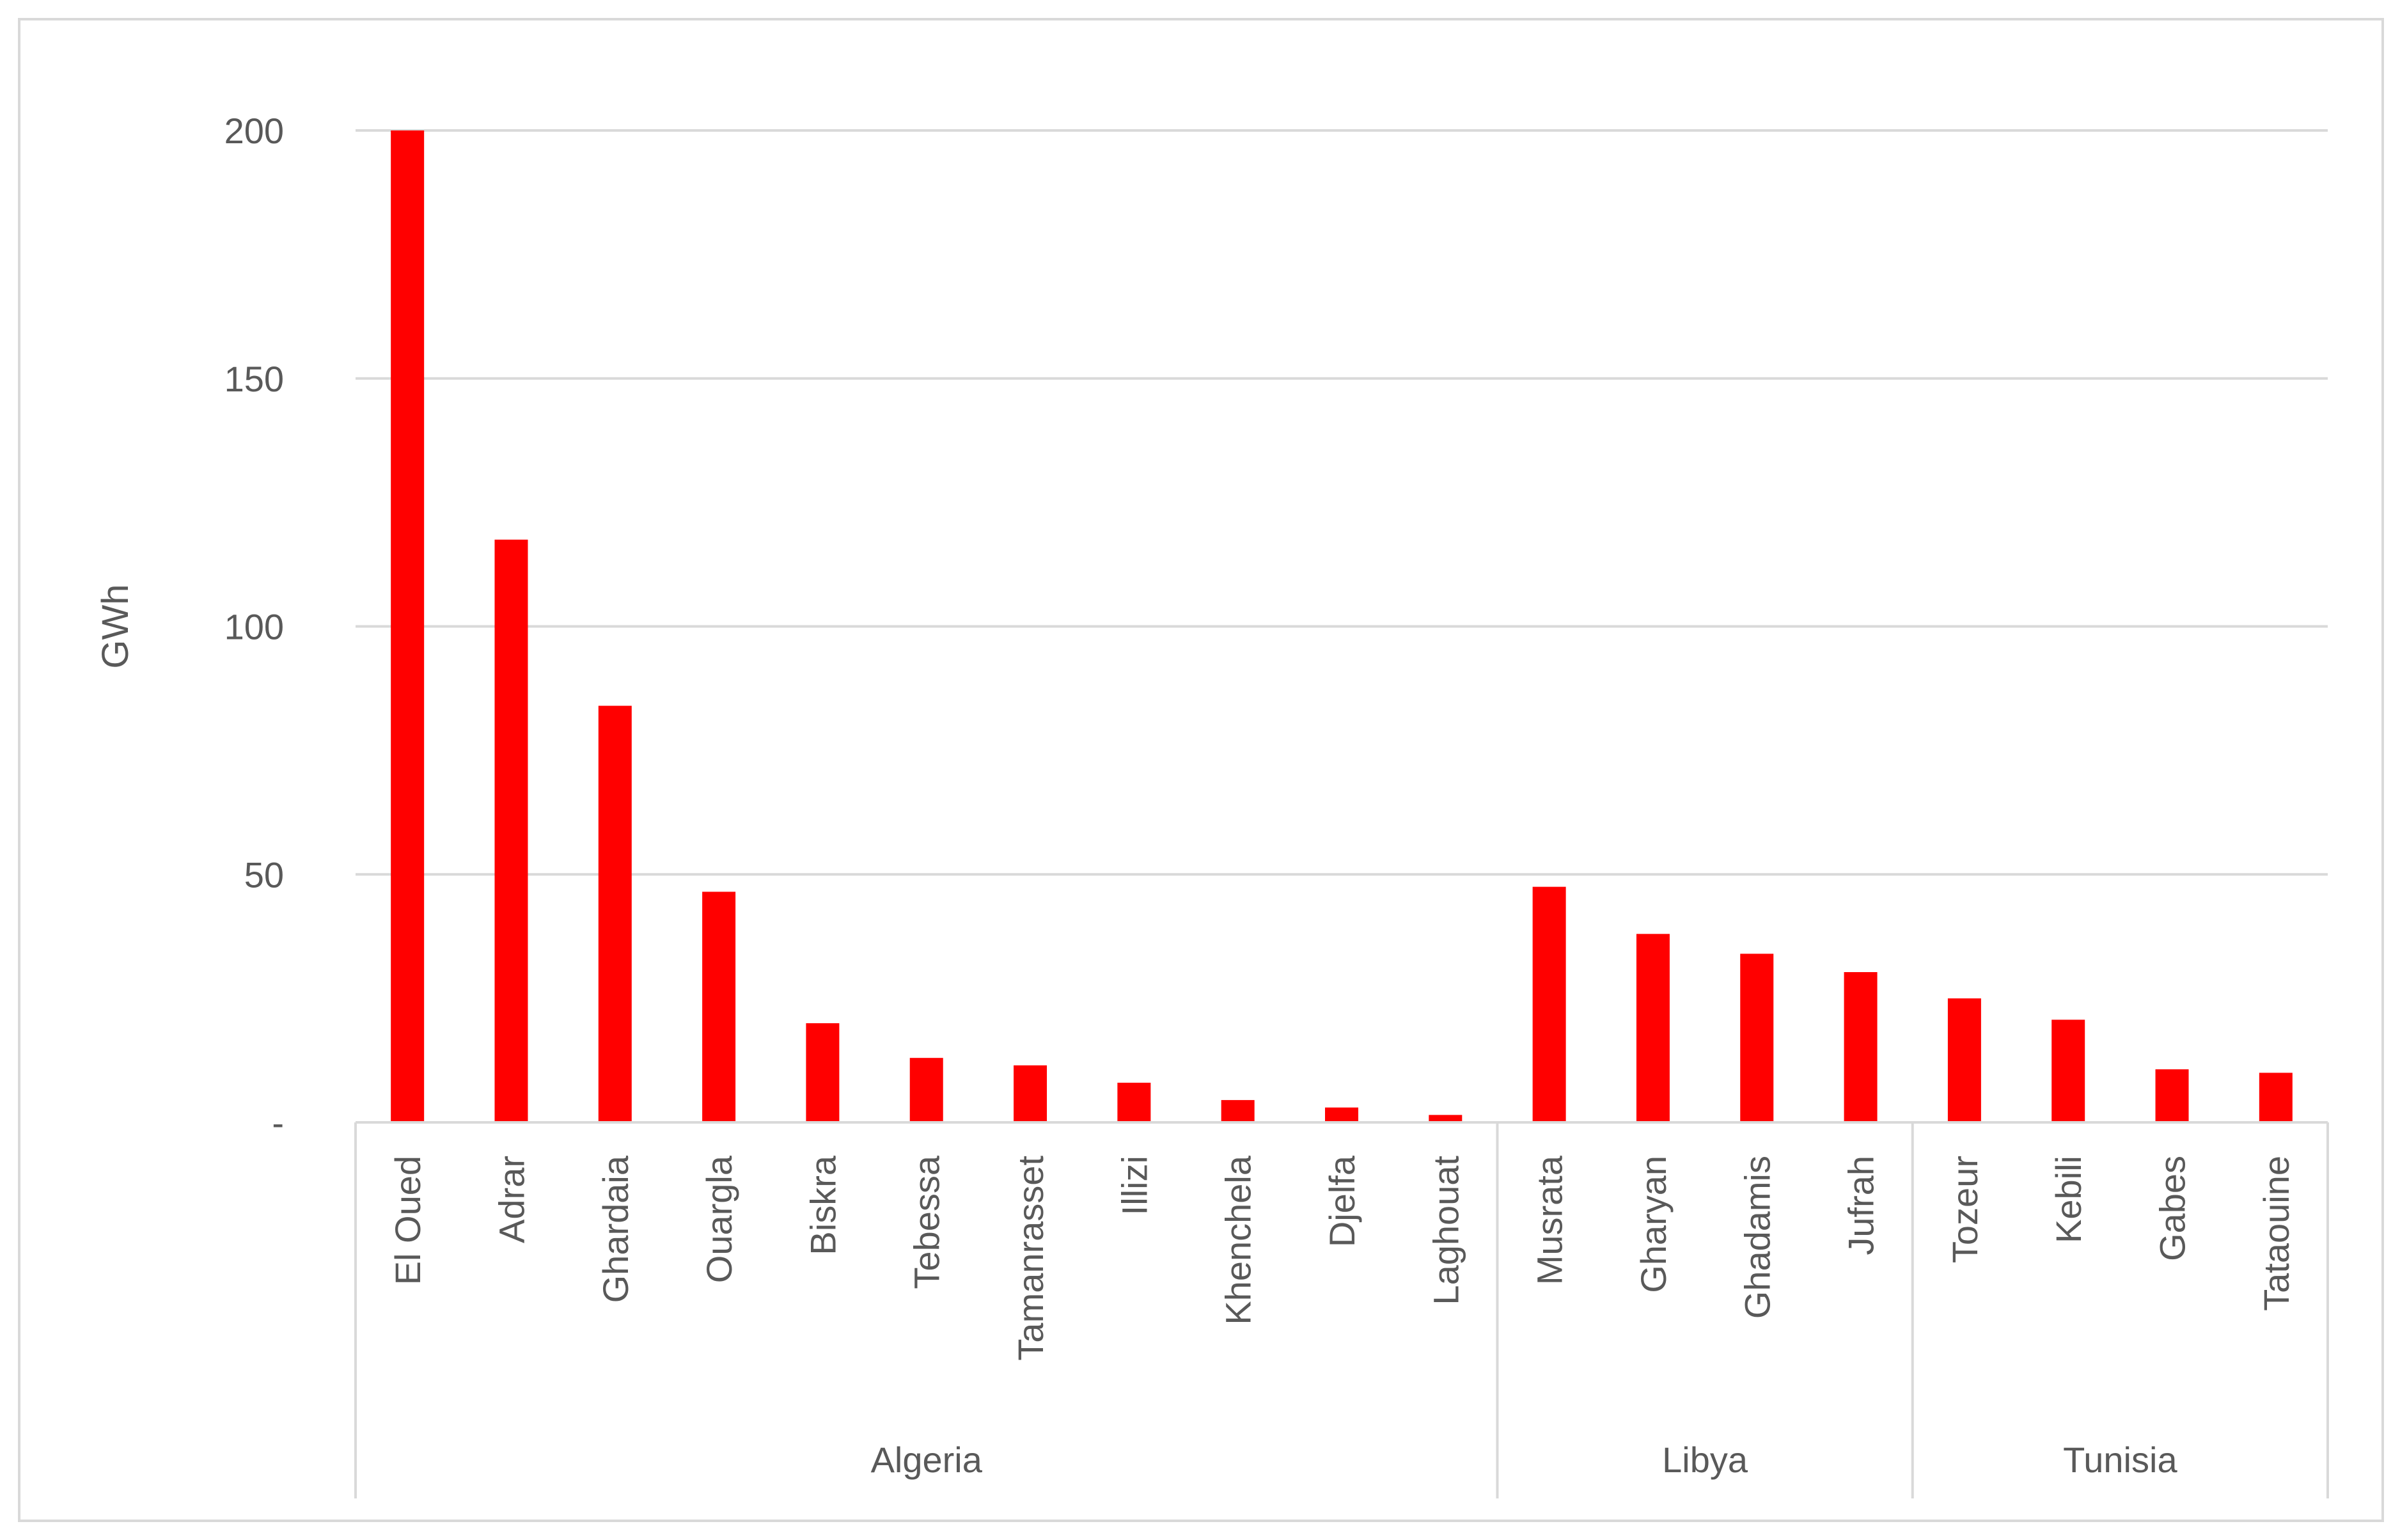 The height and width of the screenshot is (1540, 2400). I want to click on group-label-algeria: Algeria, so click(927, 1460).